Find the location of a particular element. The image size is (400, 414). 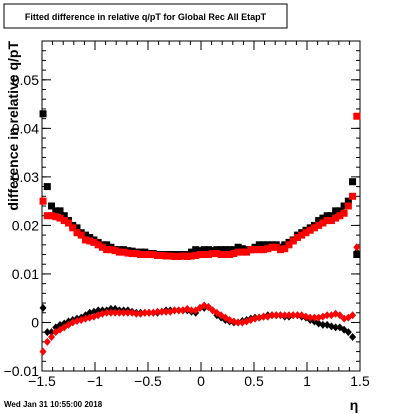

y-axis-title: difference in relative q/pT is located at coordinates (13, 126).